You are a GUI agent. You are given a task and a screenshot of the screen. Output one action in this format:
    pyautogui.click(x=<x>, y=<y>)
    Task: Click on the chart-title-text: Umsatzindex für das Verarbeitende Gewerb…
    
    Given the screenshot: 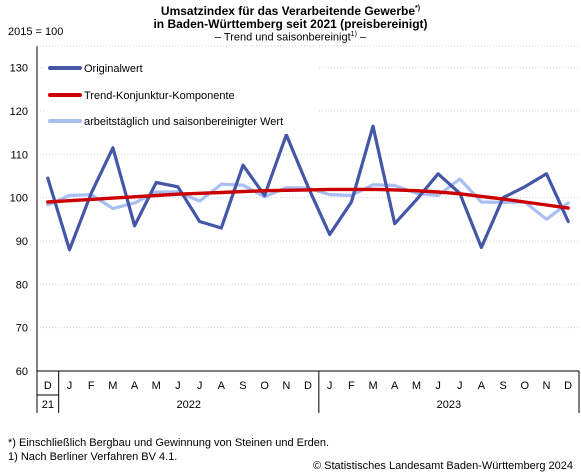 What is the action you would take?
    pyautogui.click(x=288, y=11)
    